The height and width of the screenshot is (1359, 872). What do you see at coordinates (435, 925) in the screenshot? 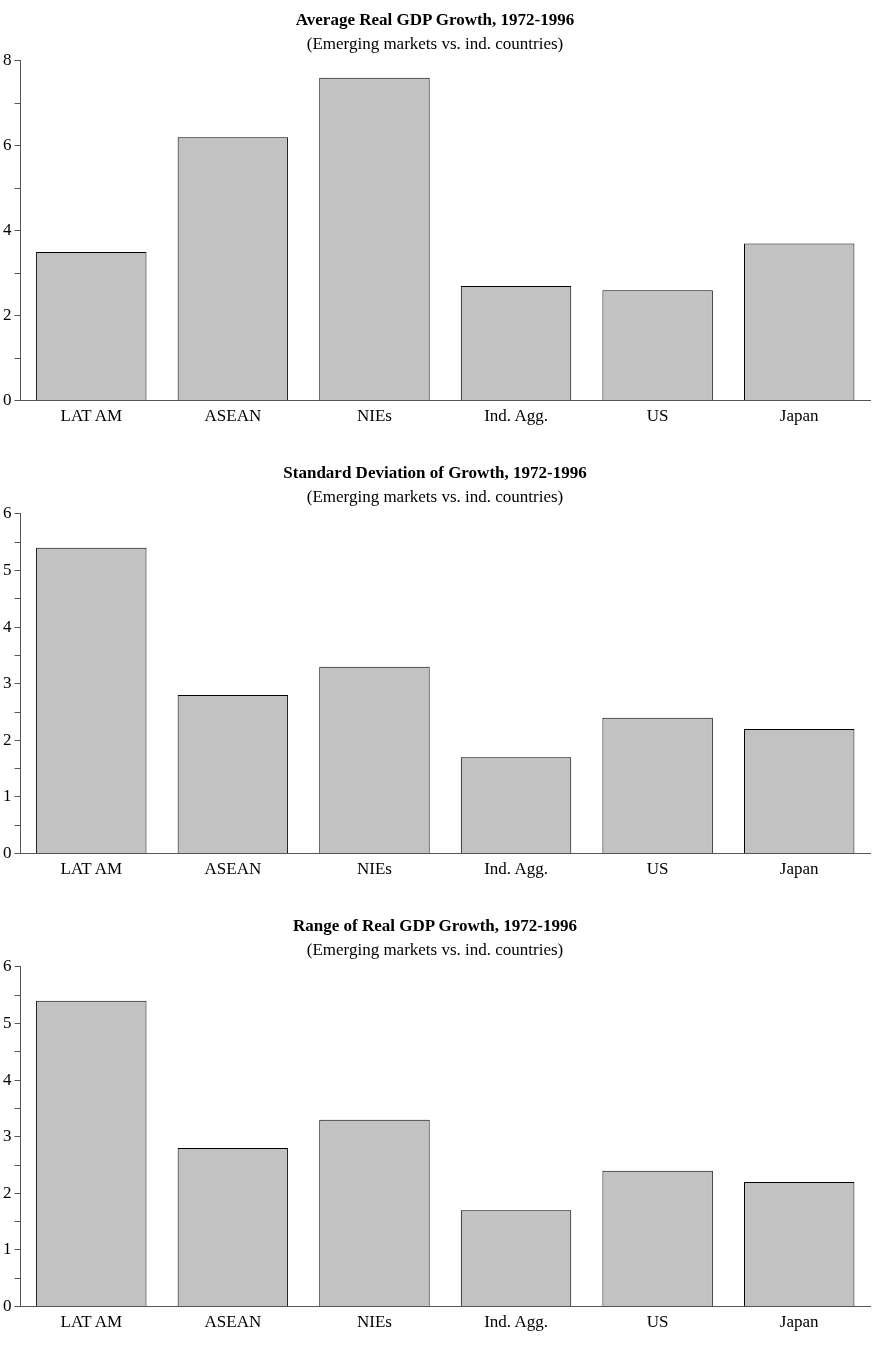
I see `chart-title: Range of Real GDP Growth, 1972-1996` at bounding box center [435, 925].